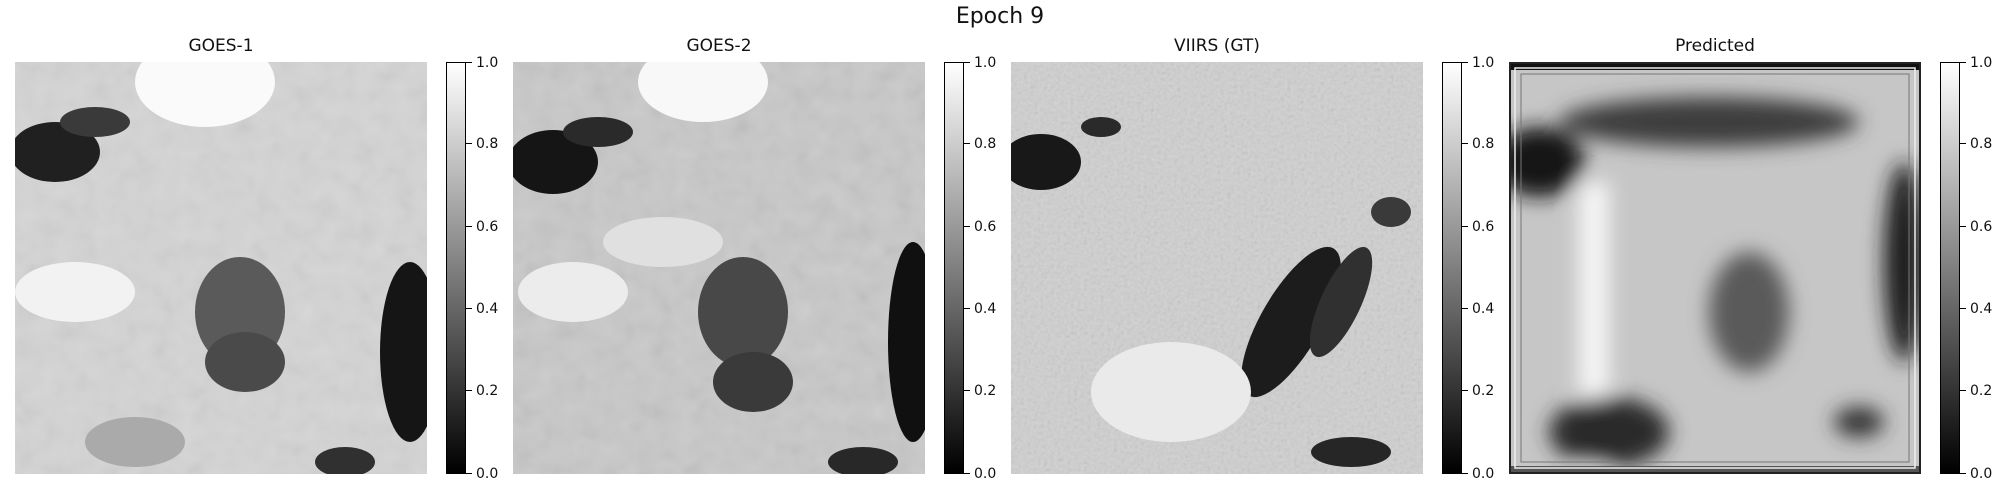  What do you see at coordinates (1217, 46) in the screenshot?
I see `panel-title-viirs-gt: VIIRS (GT)` at bounding box center [1217, 46].